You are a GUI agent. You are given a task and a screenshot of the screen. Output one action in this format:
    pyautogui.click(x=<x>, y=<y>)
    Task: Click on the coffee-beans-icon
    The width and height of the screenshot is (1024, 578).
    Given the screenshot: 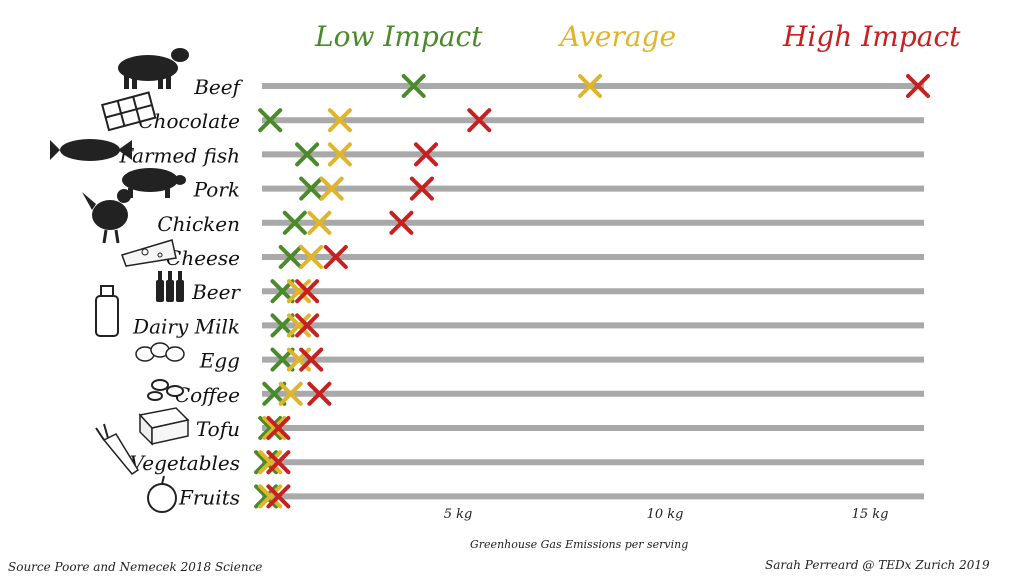 What is the action you would take?
    pyautogui.click(x=165, y=390)
    